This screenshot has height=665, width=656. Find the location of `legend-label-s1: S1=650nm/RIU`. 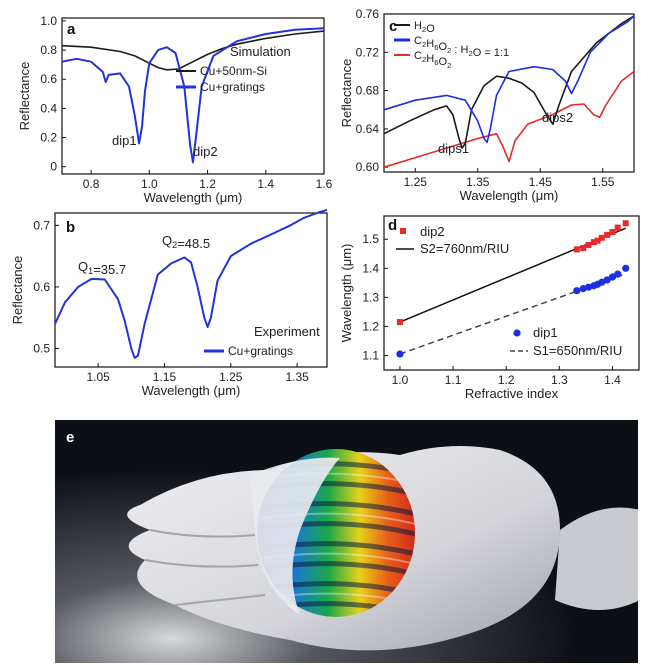

legend-label-s1: S1=650nm/RIU is located at coordinates (577, 350).